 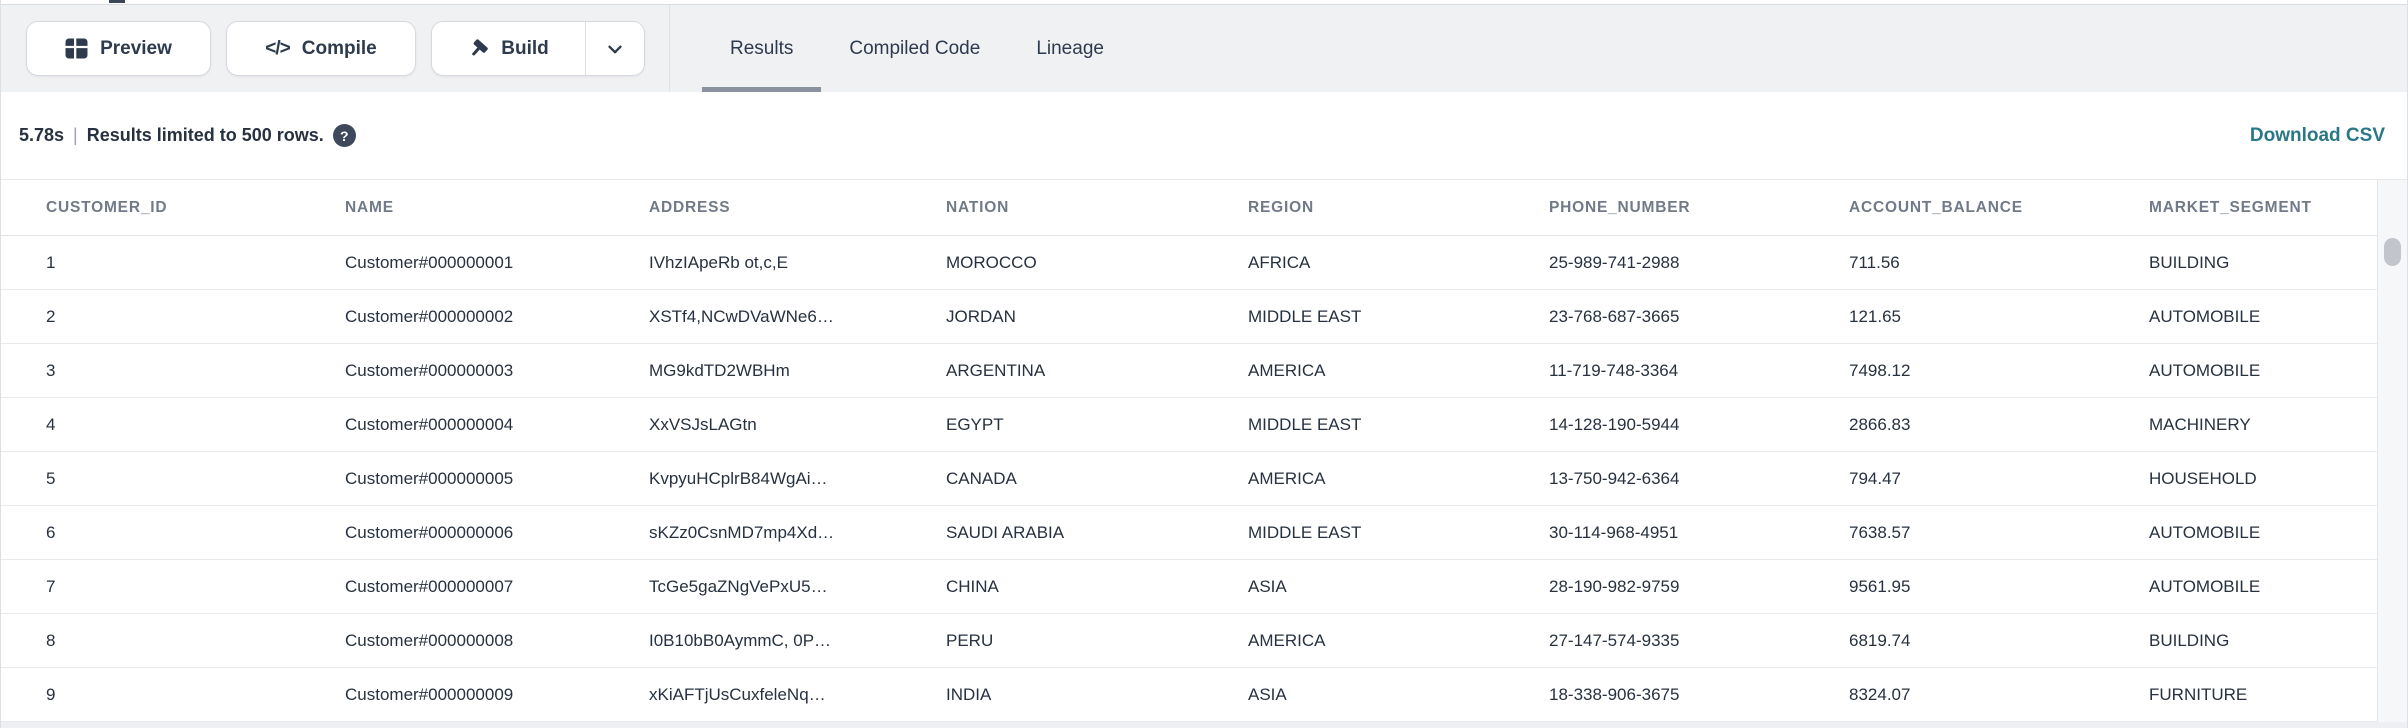 What do you see at coordinates (136, 48) in the screenshot?
I see `preview-button-label: Preview` at bounding box center [136, 48].